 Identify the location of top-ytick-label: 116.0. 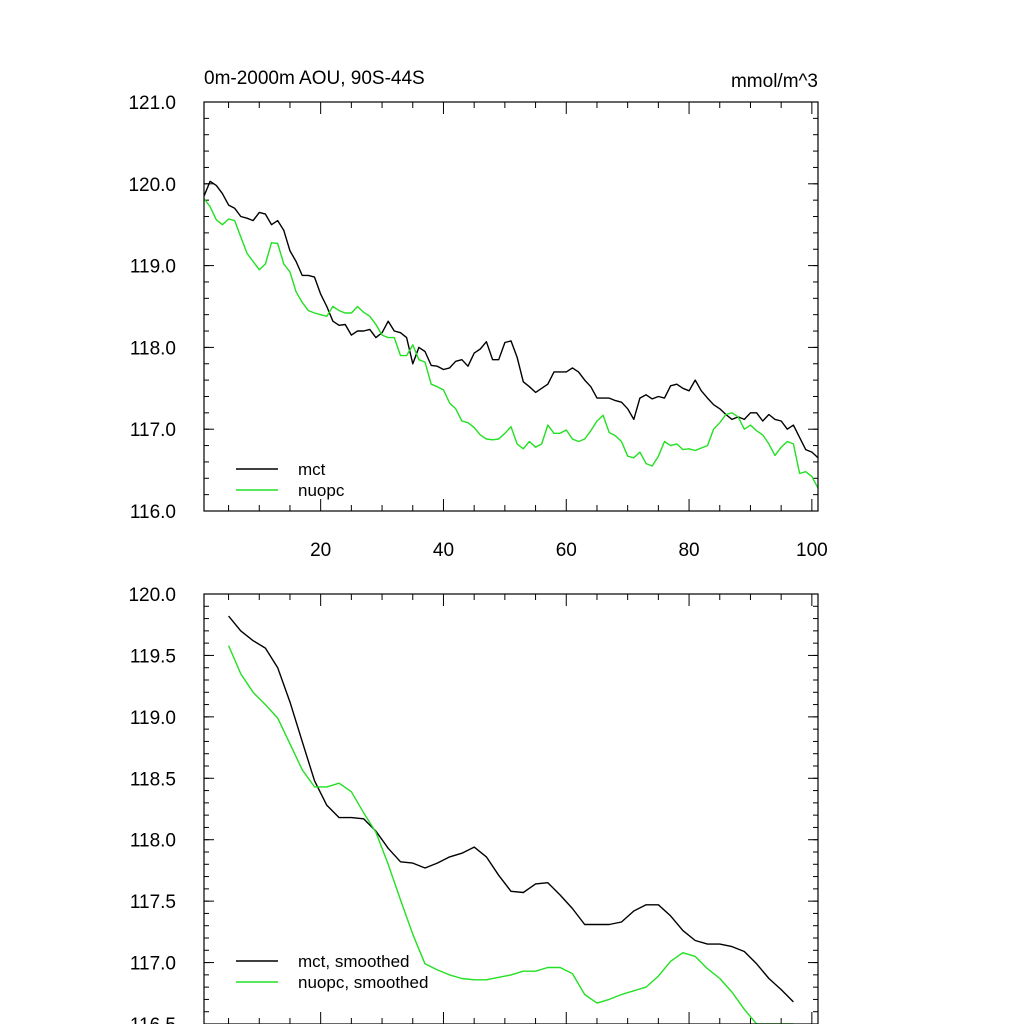
(153, 512).